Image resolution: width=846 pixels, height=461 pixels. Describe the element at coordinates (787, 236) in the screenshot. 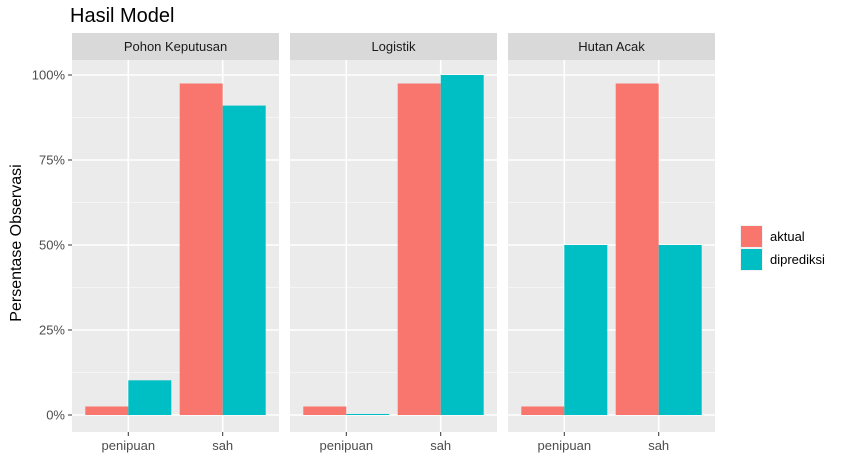

I see `legend-label: aktual` at that location.